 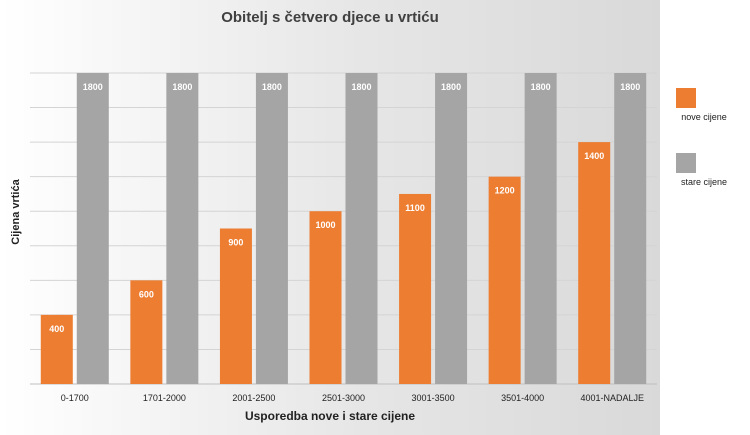 I want to click on x-tick-label: 3001-3500, so click(x=433, y=398).